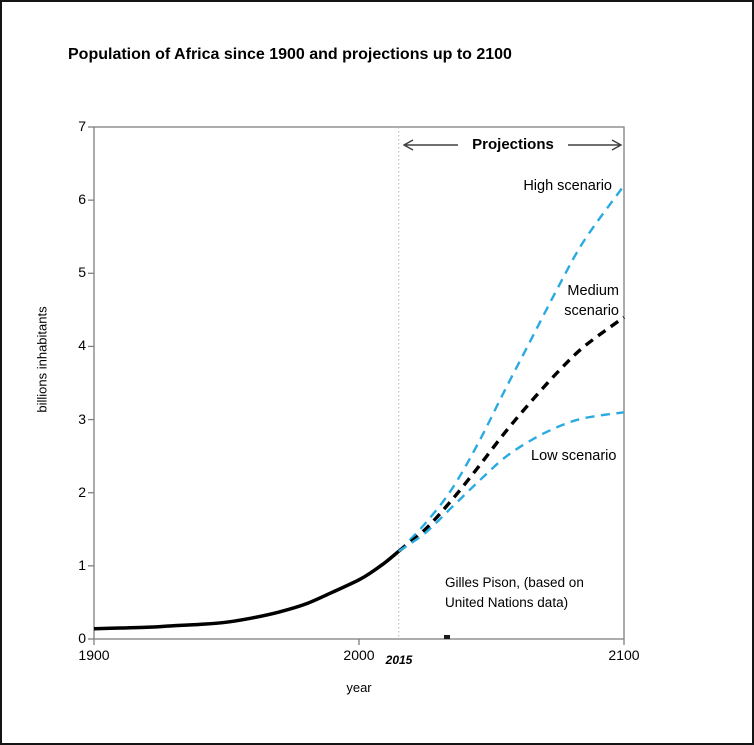 Image resolution: width=754 pixels, height=745 pixels. I want to click on series-line-high-scenario, so click(511, 368).